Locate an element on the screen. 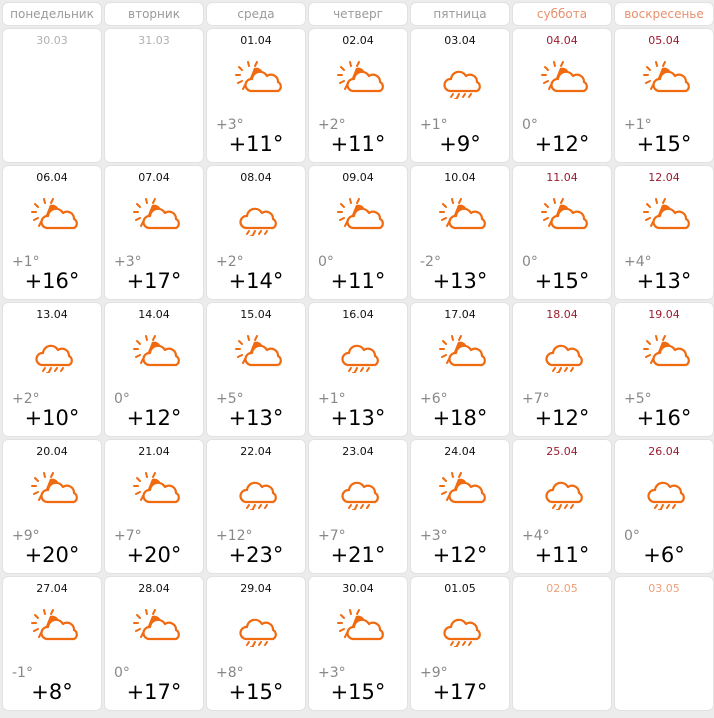 This screenshot has width=714, height=718. day-cell: 31.03 is located at coordinates (154, 95).